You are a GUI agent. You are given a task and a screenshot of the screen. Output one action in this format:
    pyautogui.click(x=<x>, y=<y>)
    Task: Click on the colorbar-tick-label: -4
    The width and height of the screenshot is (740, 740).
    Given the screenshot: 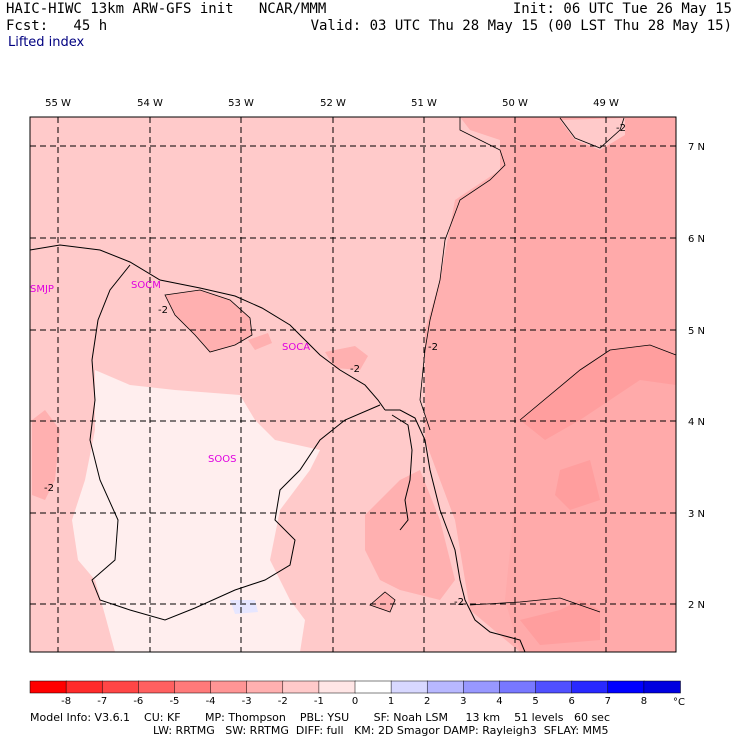 What is the action you would take?
    pyautogui.click(x=211, y=701)
    